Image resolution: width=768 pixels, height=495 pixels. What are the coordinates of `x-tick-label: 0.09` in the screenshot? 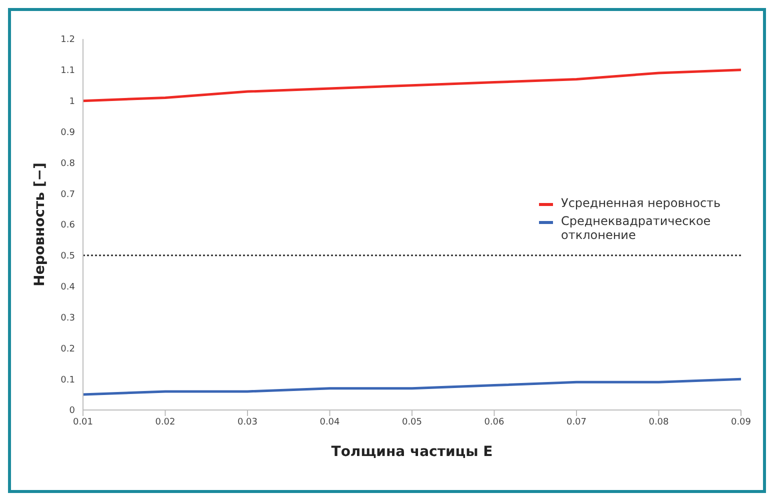 It's located at (741, 422).